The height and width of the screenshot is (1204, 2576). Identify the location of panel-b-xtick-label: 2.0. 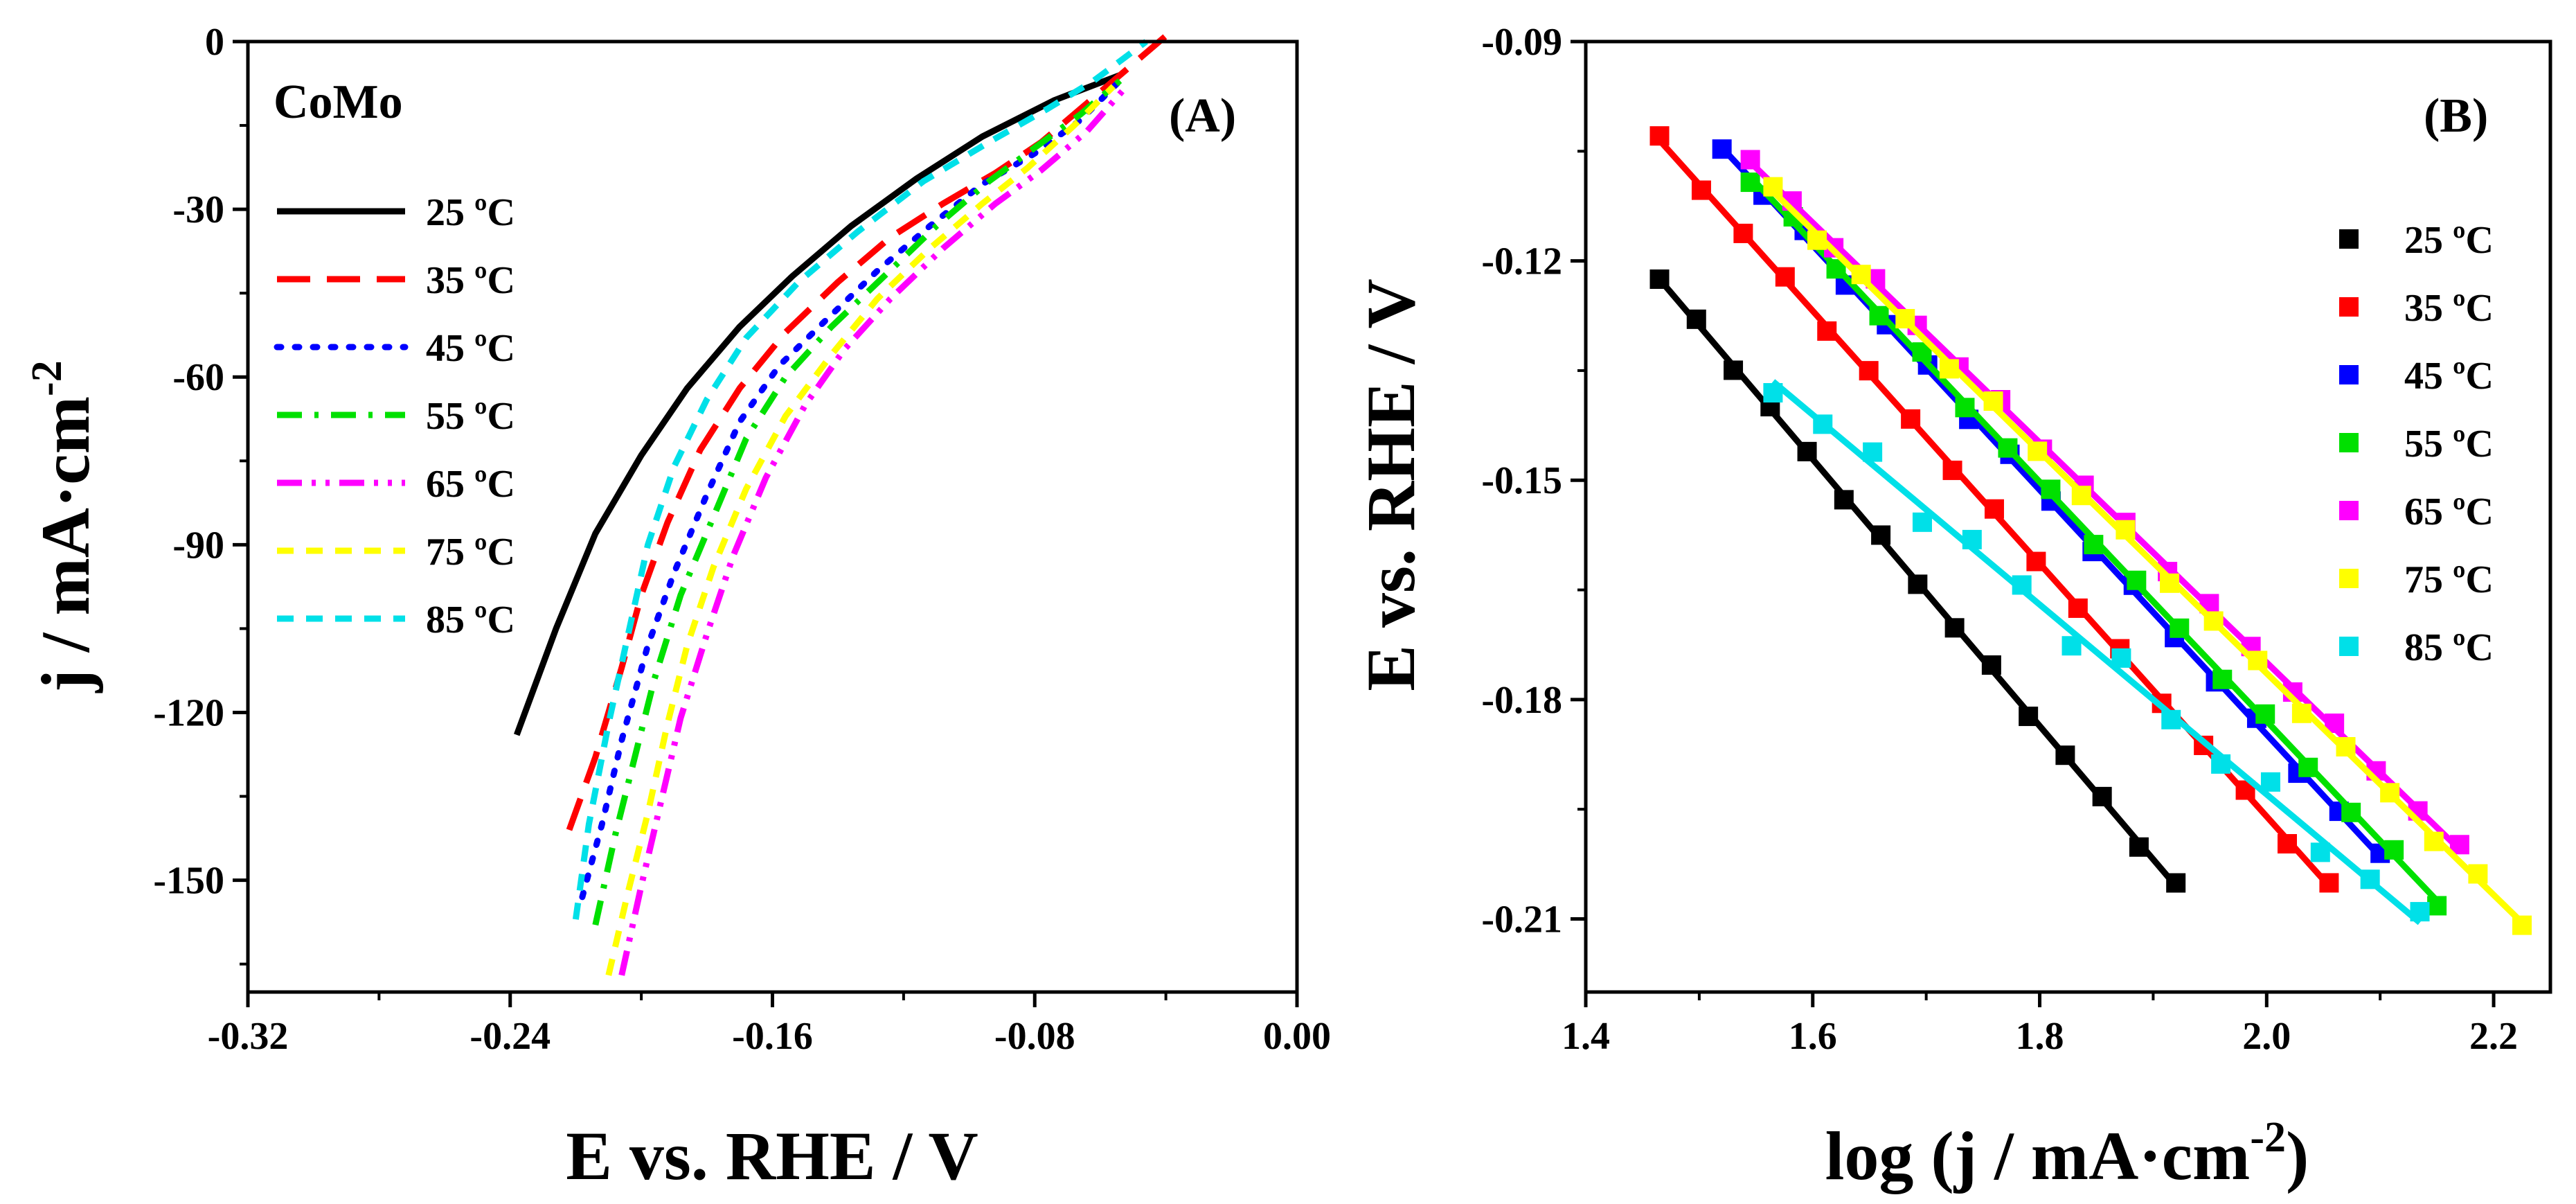
(2266, 1036).